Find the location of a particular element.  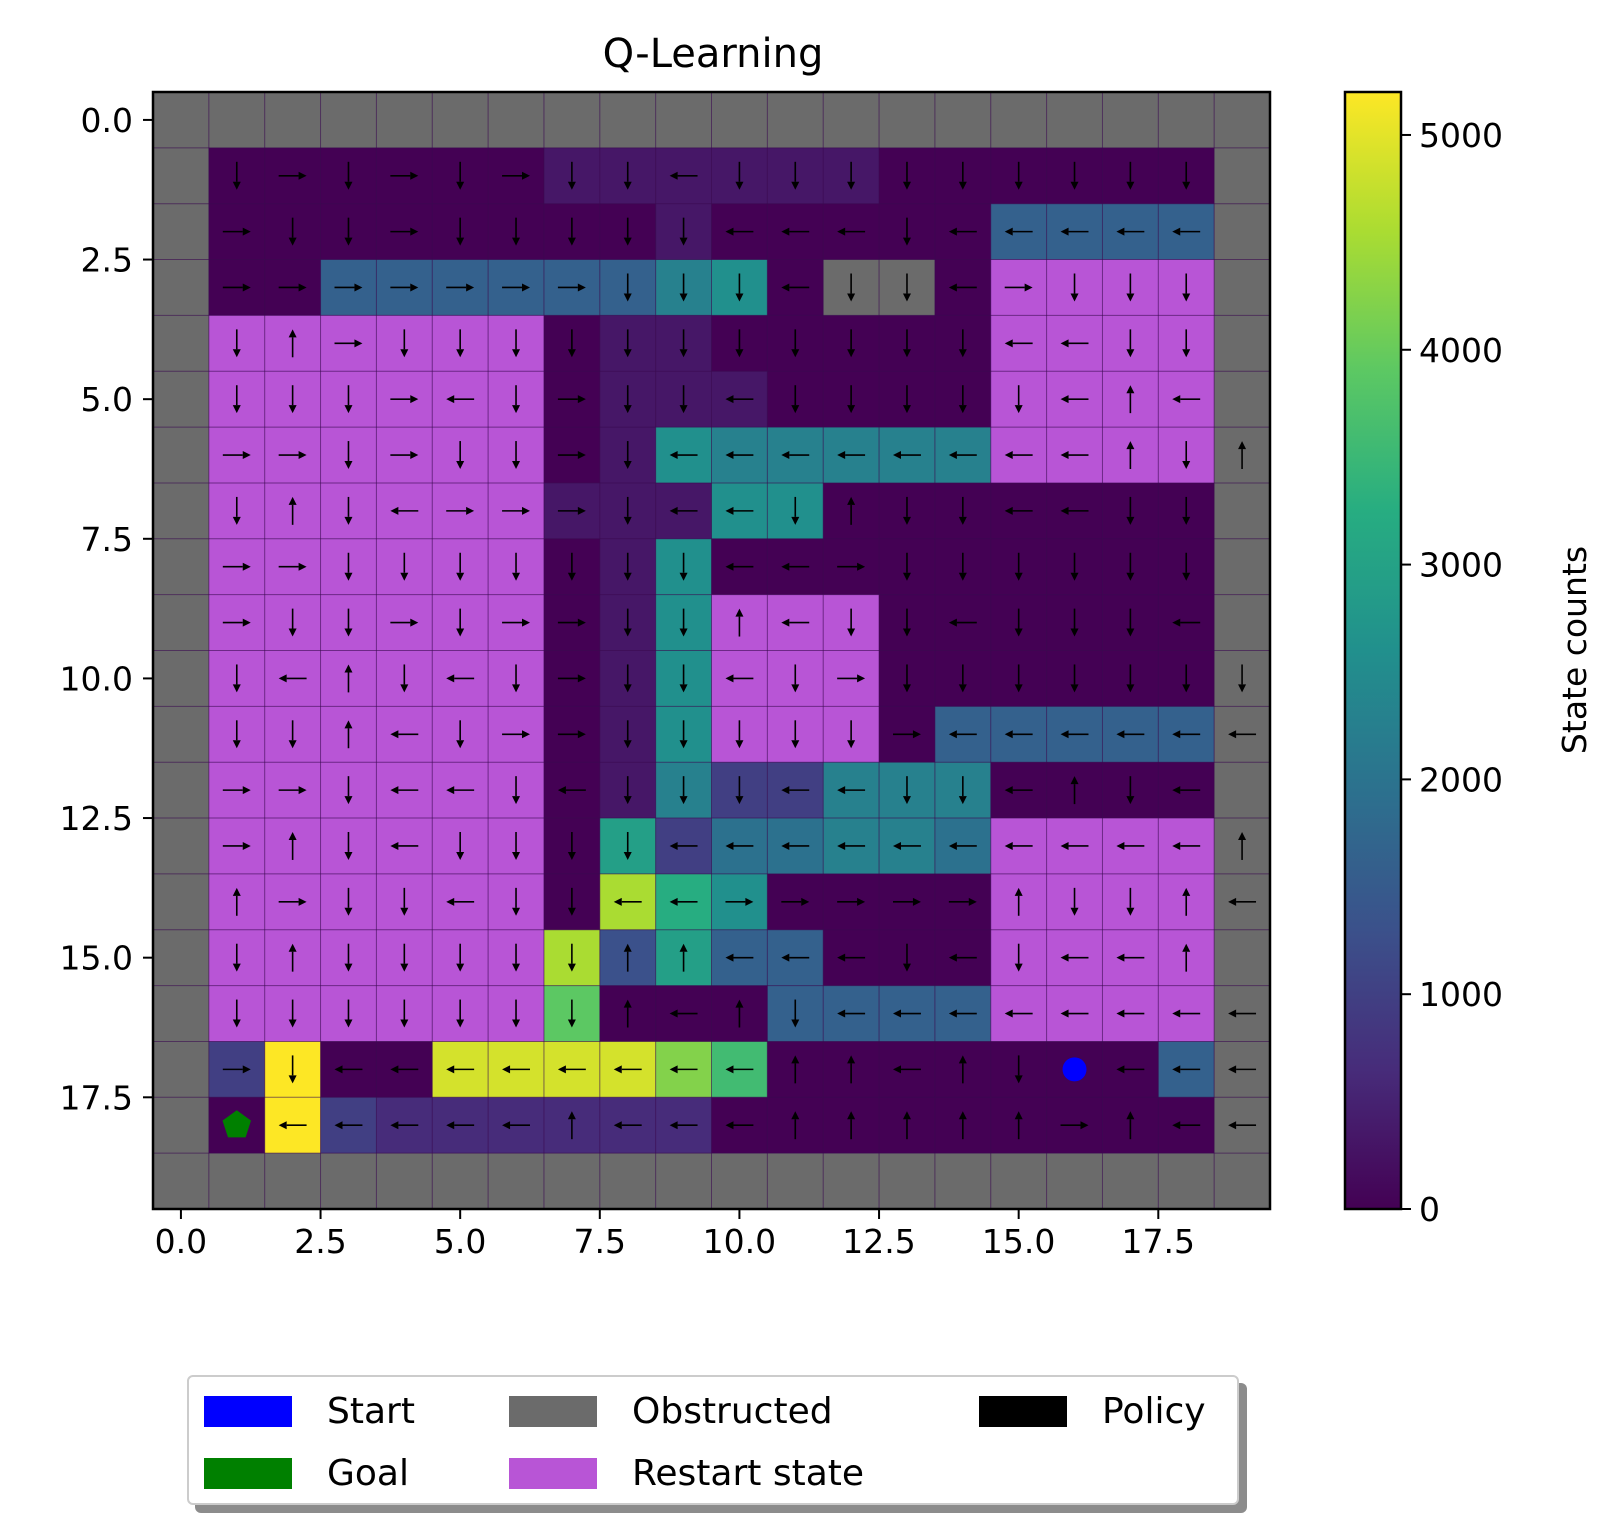

legend-item-goal: Goal is located at coordinates (306, 1473).